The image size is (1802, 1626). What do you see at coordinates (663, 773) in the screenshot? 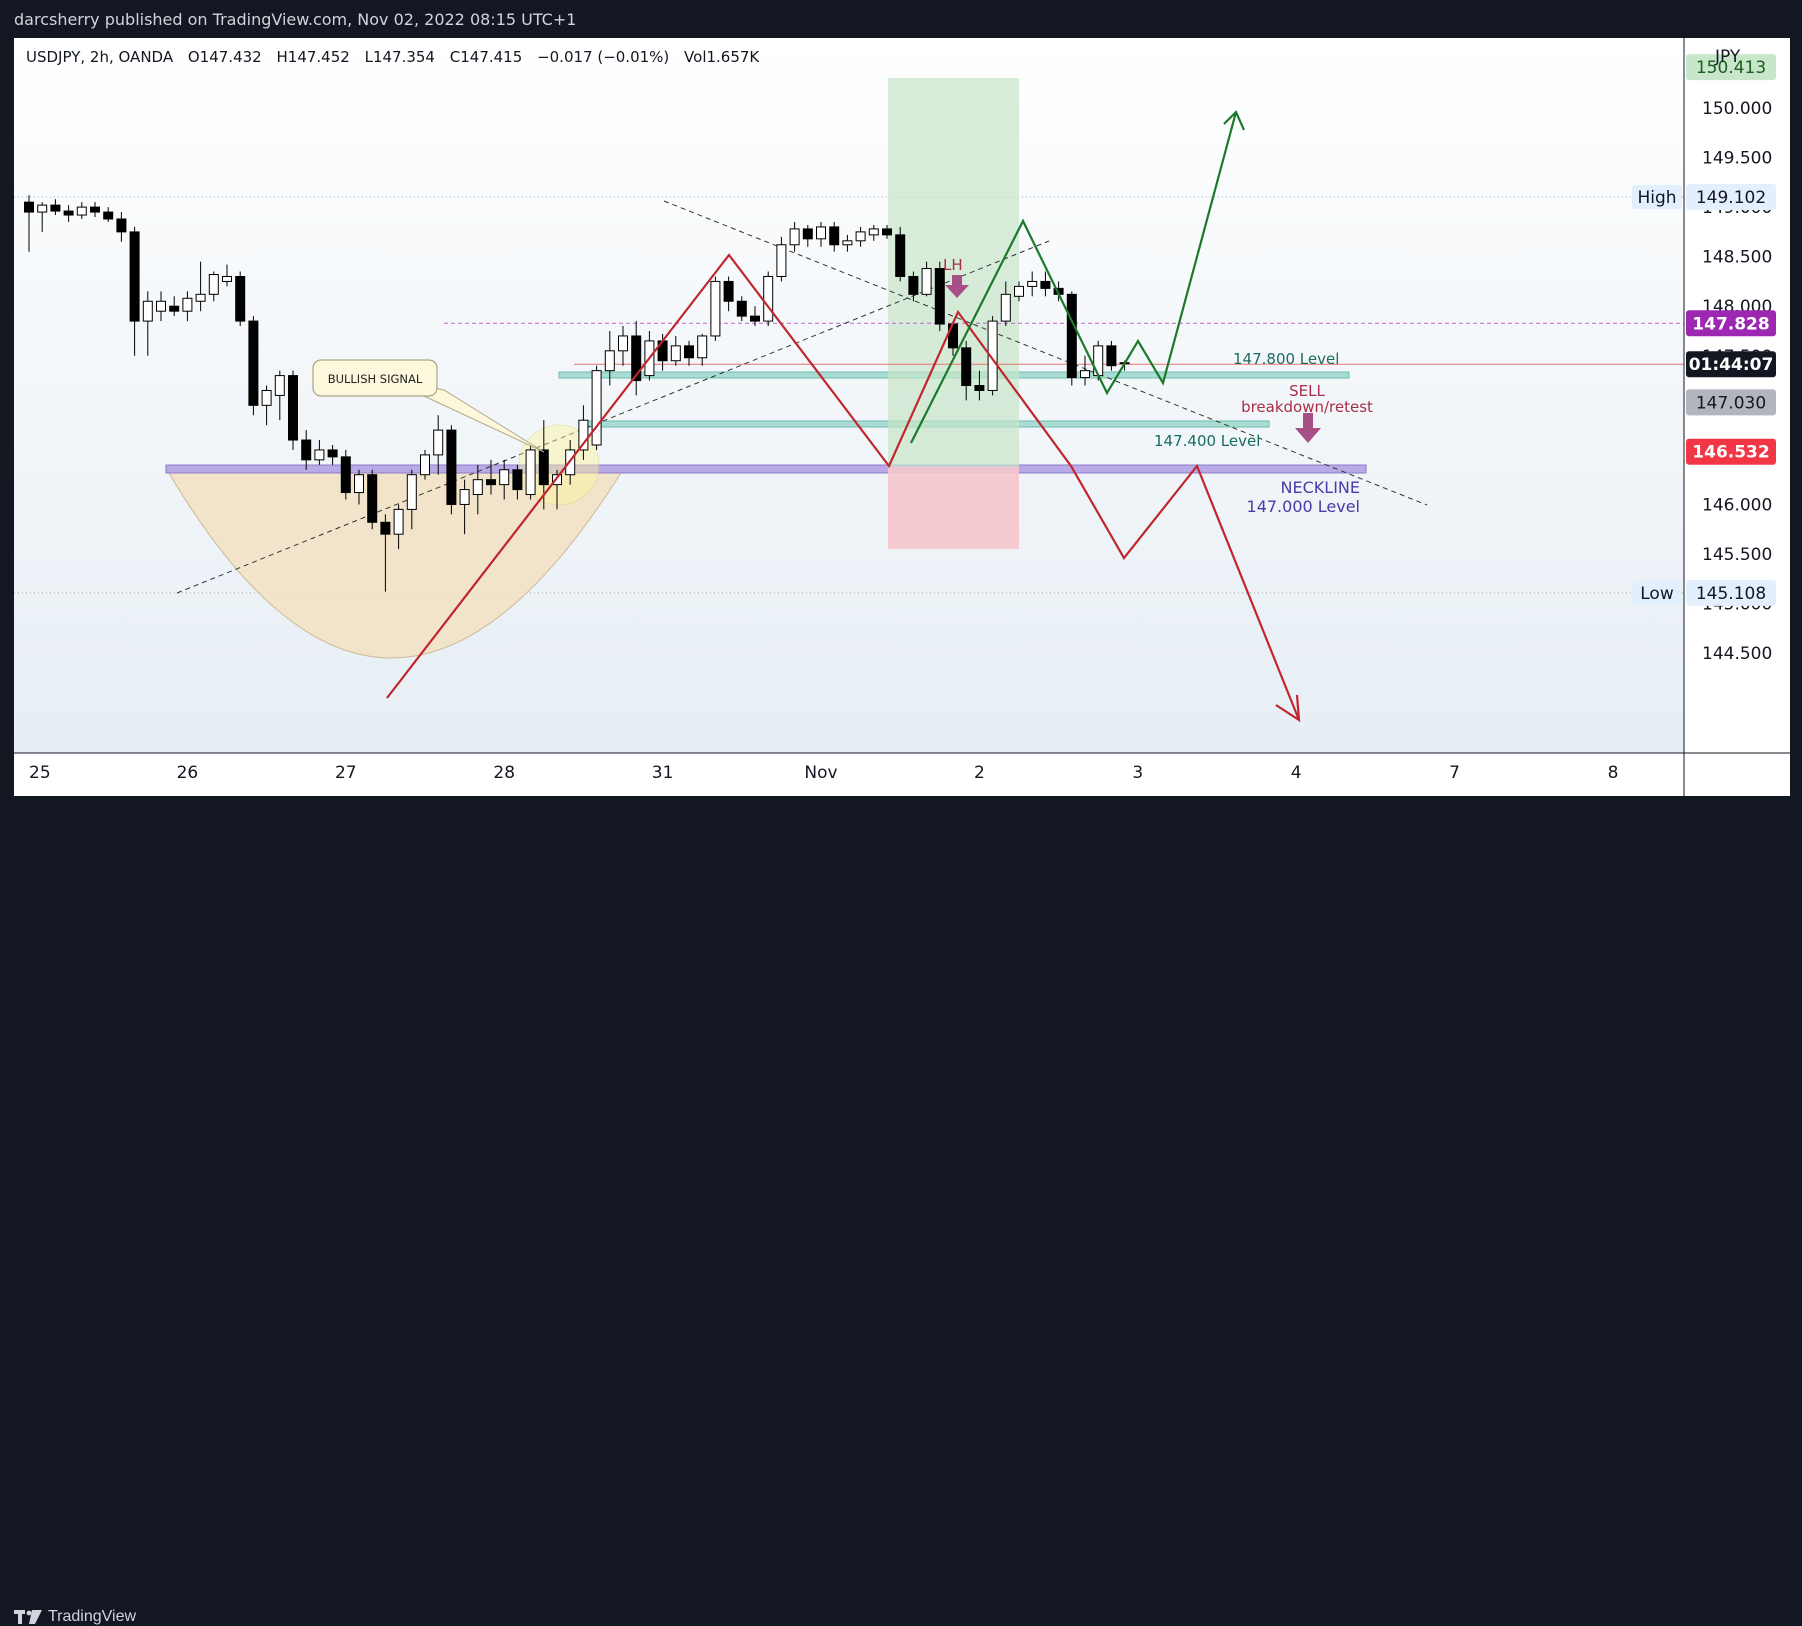
I see `x-tick-label: 31` at bounding box center [663, 773].